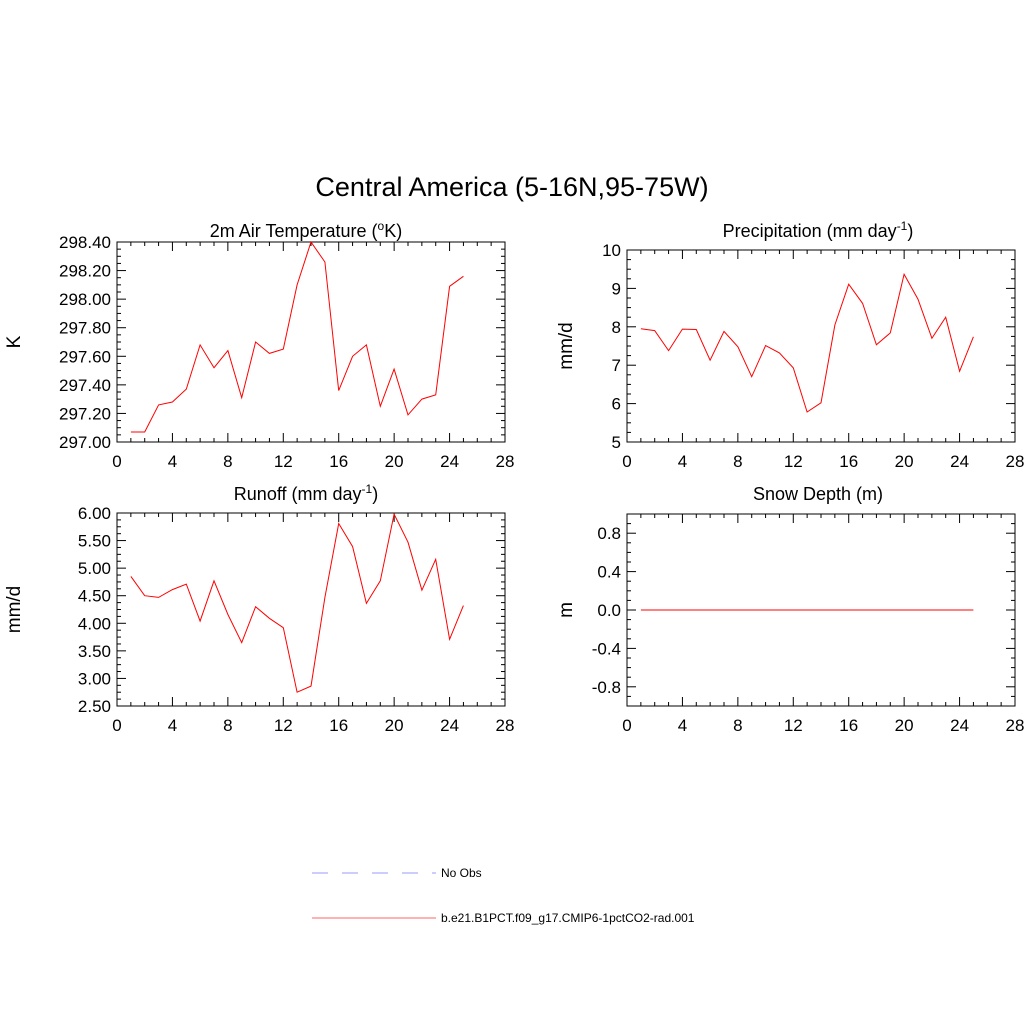  I want to click on y-tick-label: 298.20, so click(85, 271).